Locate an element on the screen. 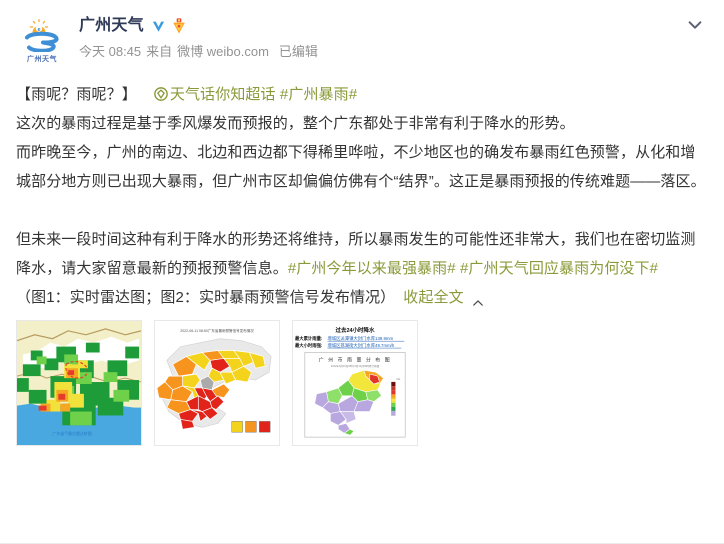 The width and height of the screenshot is (724, 544). rainfall-title: 过去24小时降水 is located at coordinates (355, 330).